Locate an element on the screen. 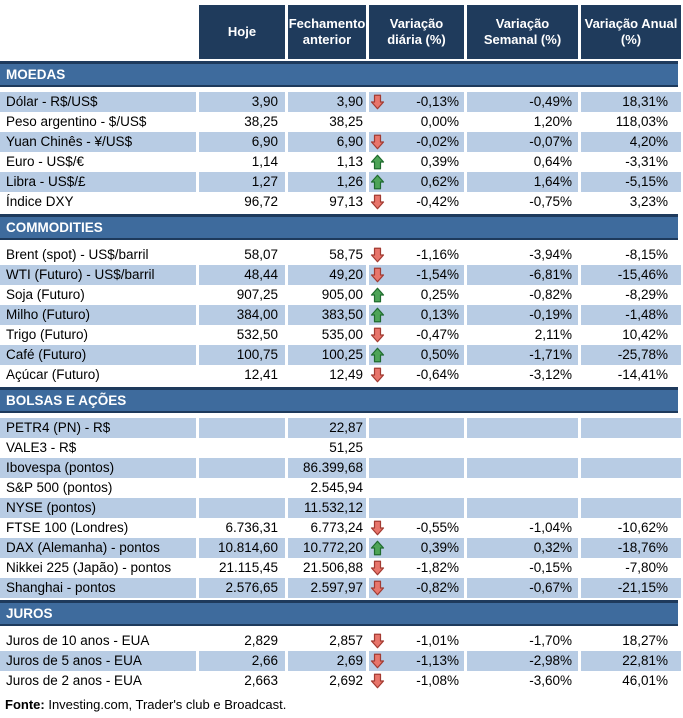 The height and width of the screenshot is (718, 683). cell-variacao-anual: 10,42% is located at coordinates (629, 335).